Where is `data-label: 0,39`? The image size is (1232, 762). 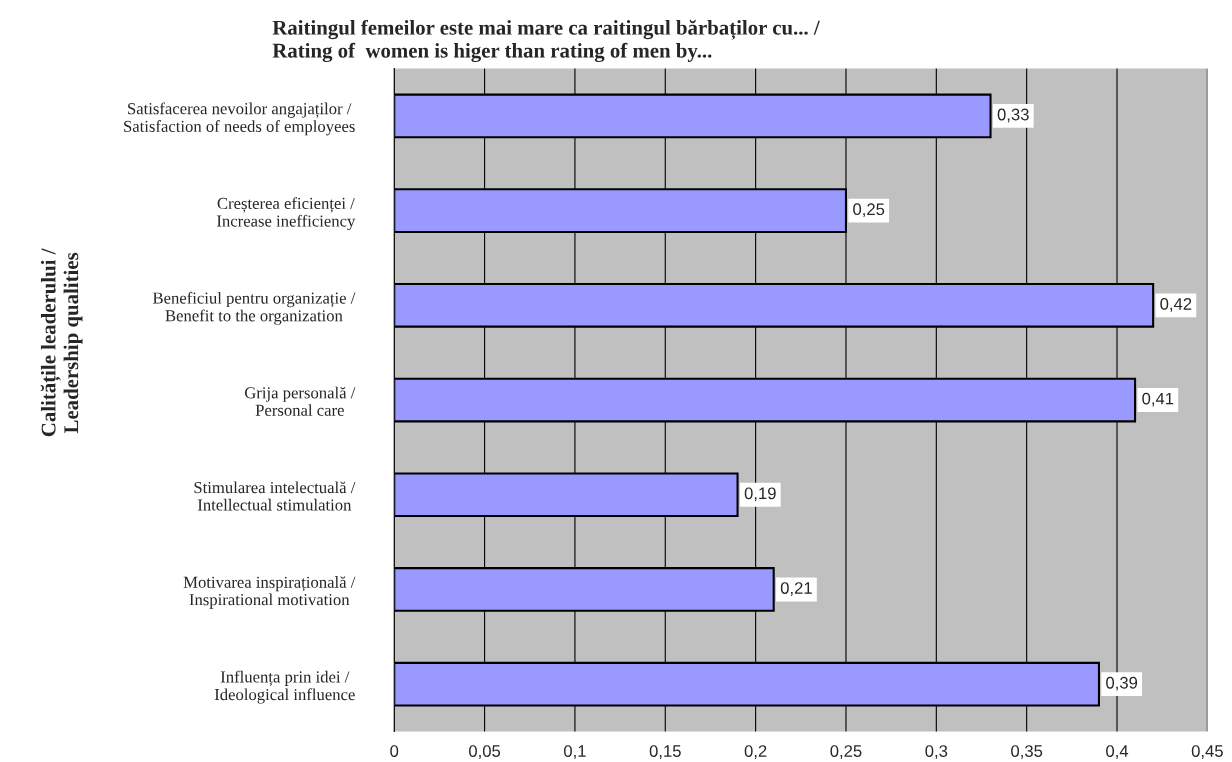
data-label: 0,39 is located at coordinates (1122, 683).